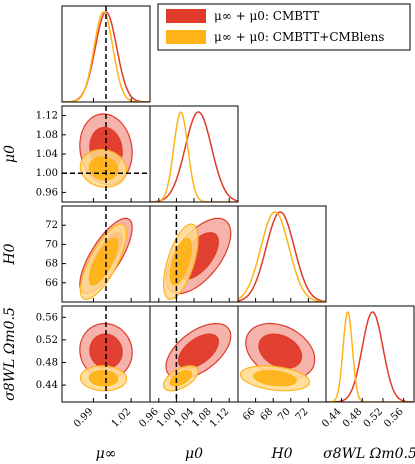  What do you see at coordinates (284, 27) in the screenshot?
I see `legend: μ∞ + μ0: CMBTT μ∞ + μ0: CMBTT+CMBlens` at bounding box center [284, 27].